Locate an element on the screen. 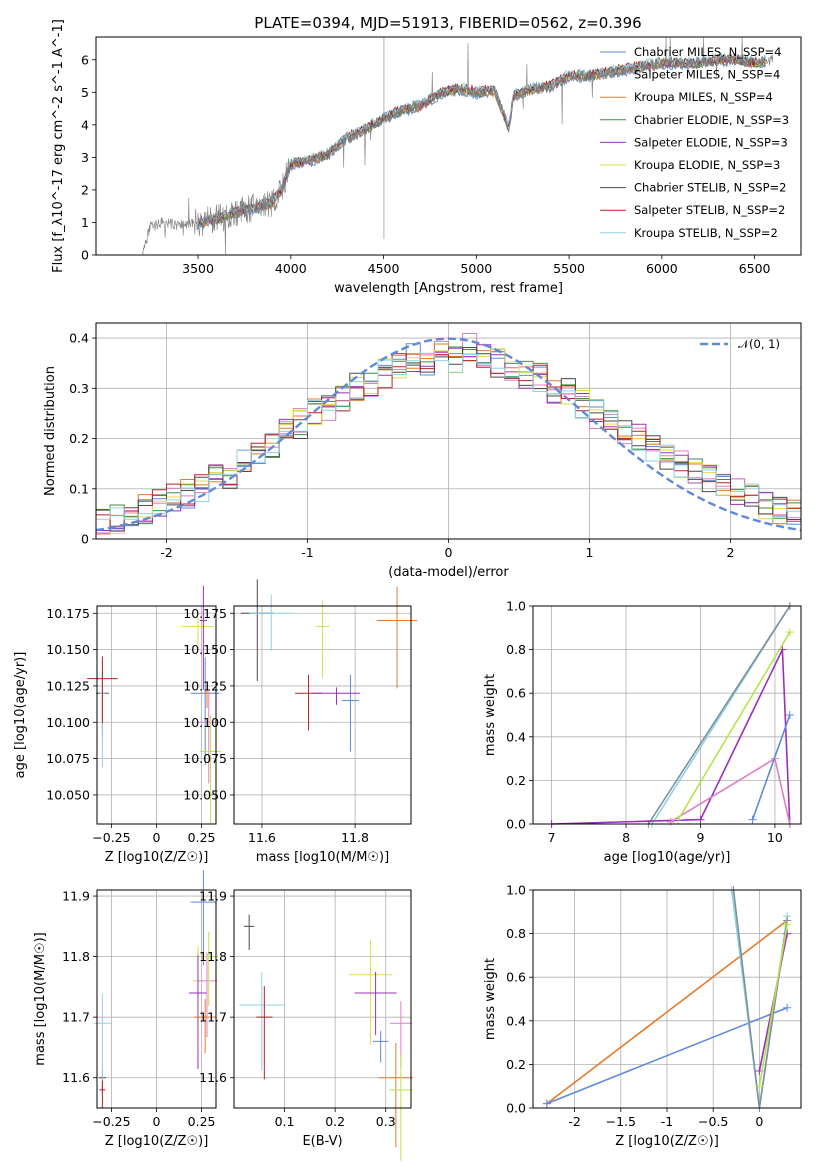  axes-frame is located at coordinates (322, 999).